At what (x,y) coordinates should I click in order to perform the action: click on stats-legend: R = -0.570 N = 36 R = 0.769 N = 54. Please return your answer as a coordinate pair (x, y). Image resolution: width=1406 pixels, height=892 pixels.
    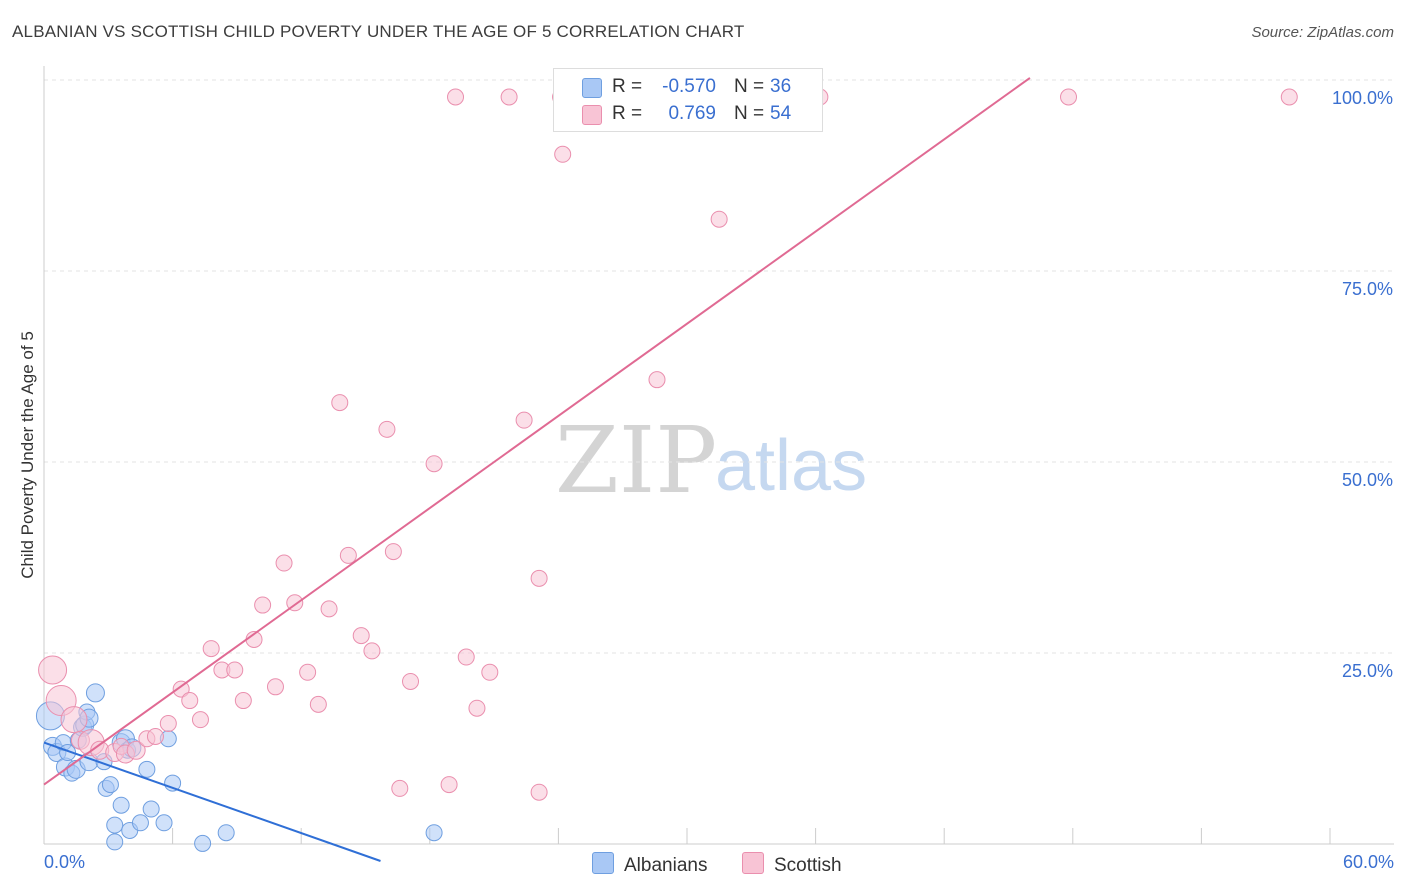
    Looking at the image, I should click on (688, 100).